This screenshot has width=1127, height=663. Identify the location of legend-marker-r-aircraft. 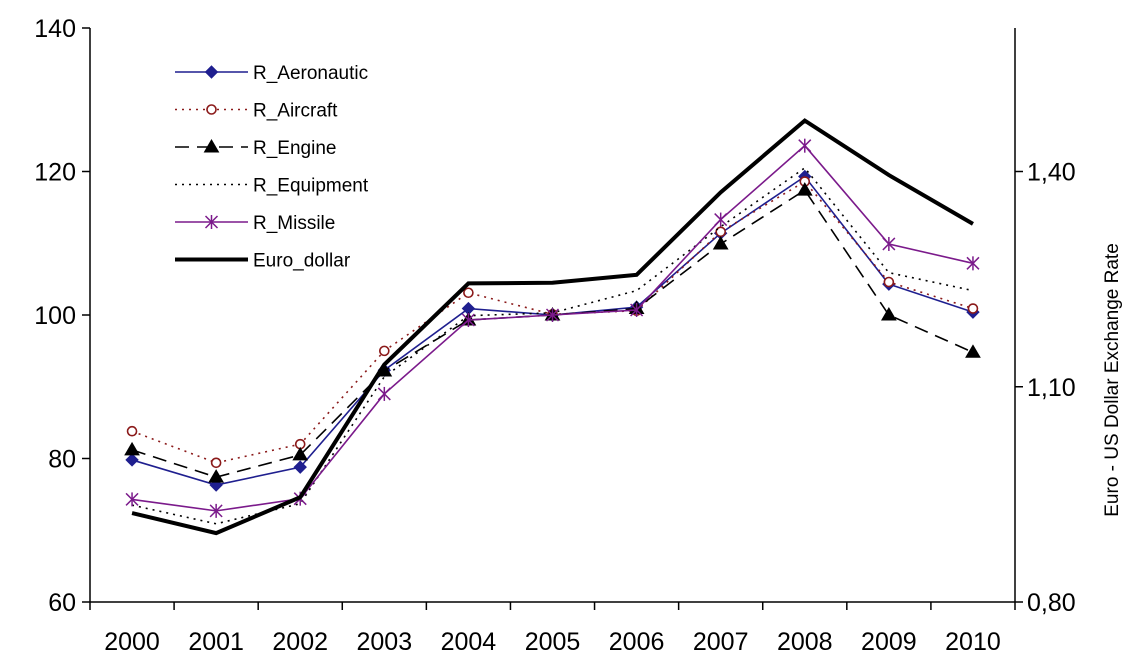
(211, 109).